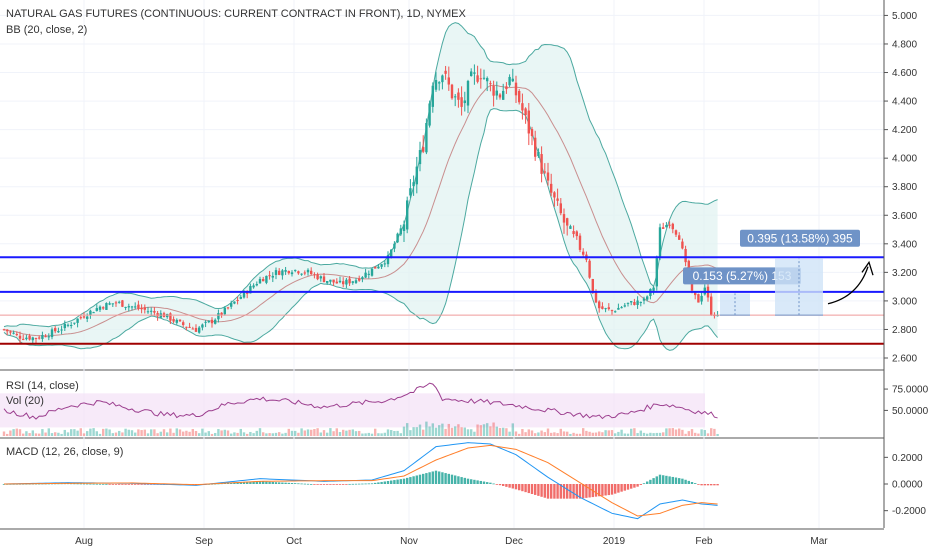  I want to click on rsi-band, so click(352, 410).